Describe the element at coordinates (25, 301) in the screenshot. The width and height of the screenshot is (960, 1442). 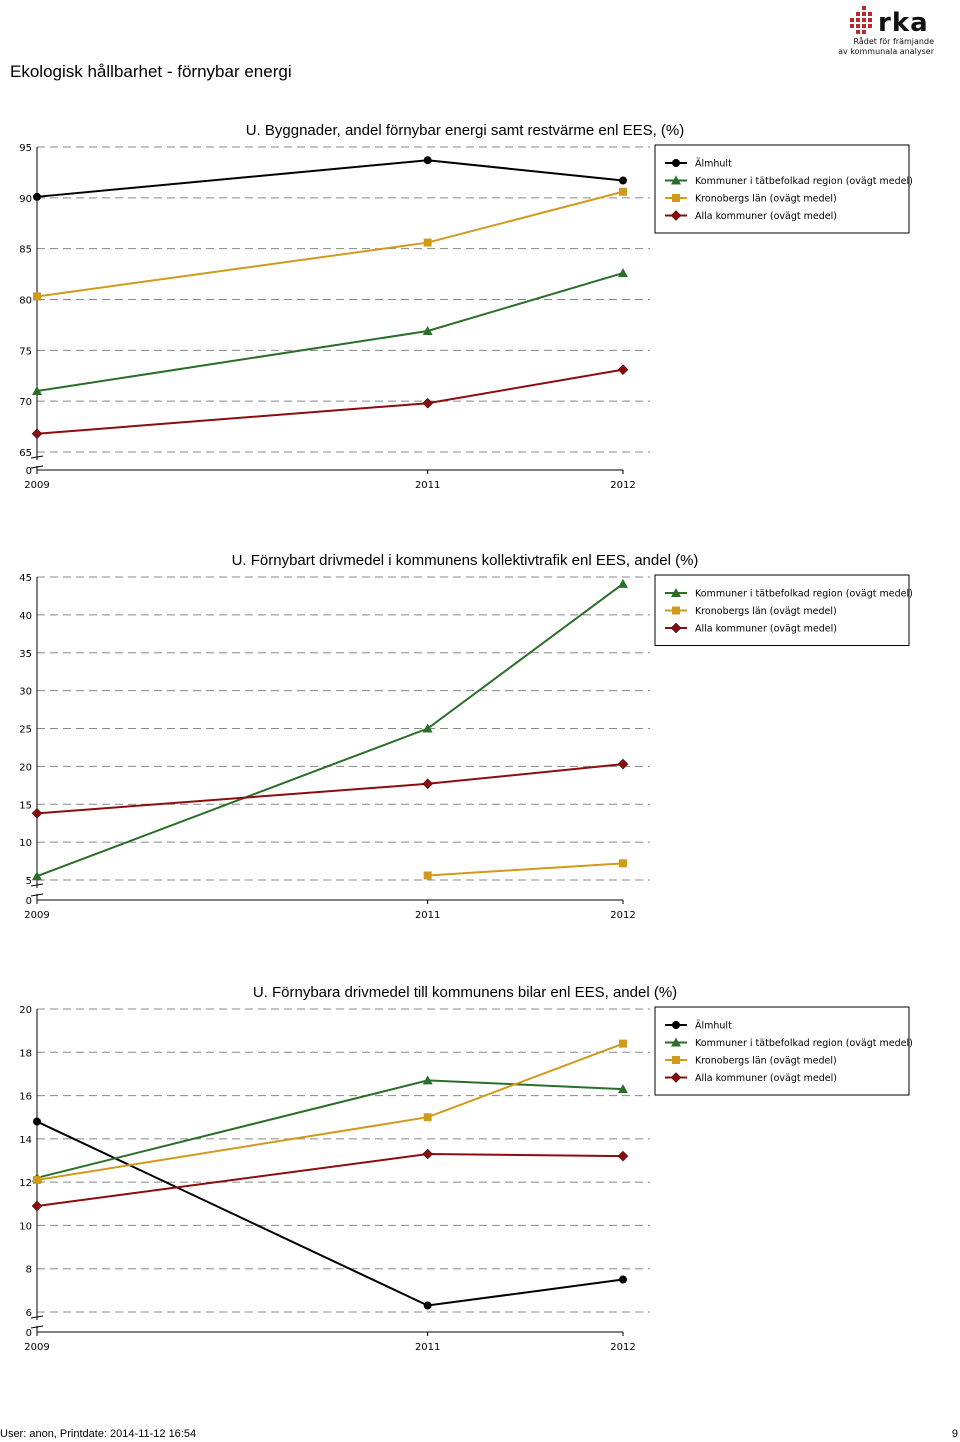
I see `y-tick-label: 80` at that location.